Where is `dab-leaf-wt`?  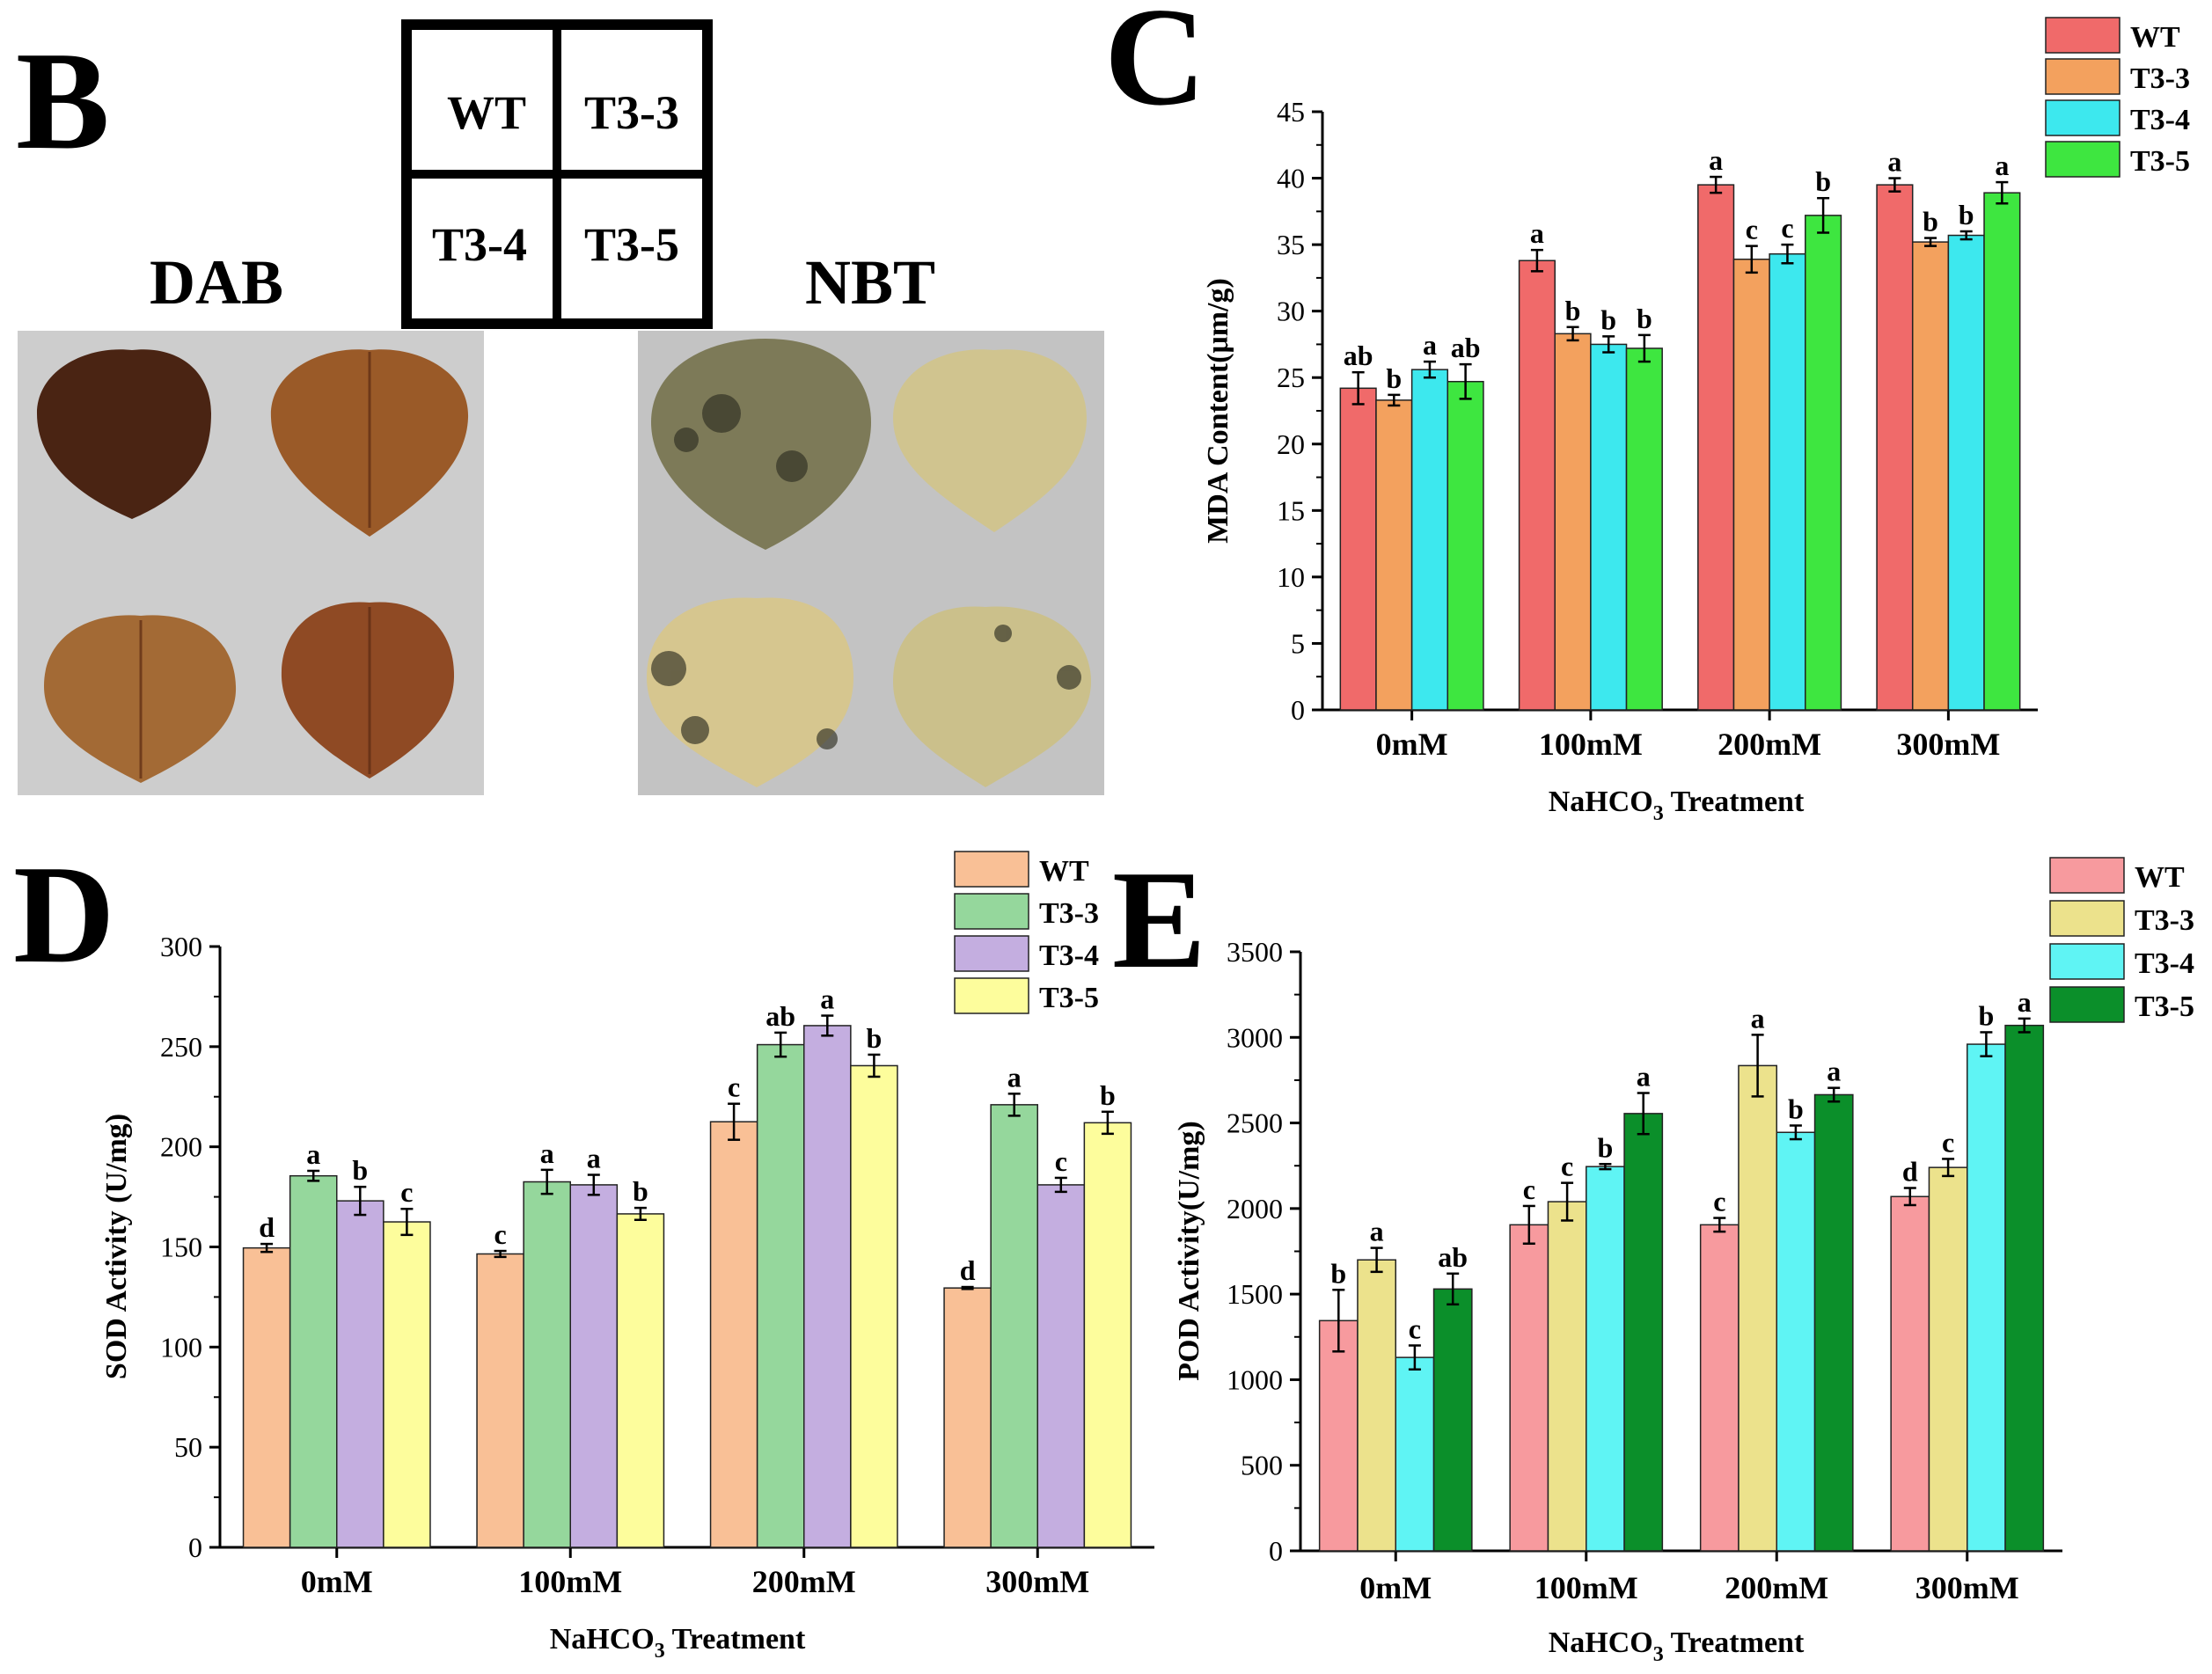
dab-leaf-wt is located at coordinates (124, 434).